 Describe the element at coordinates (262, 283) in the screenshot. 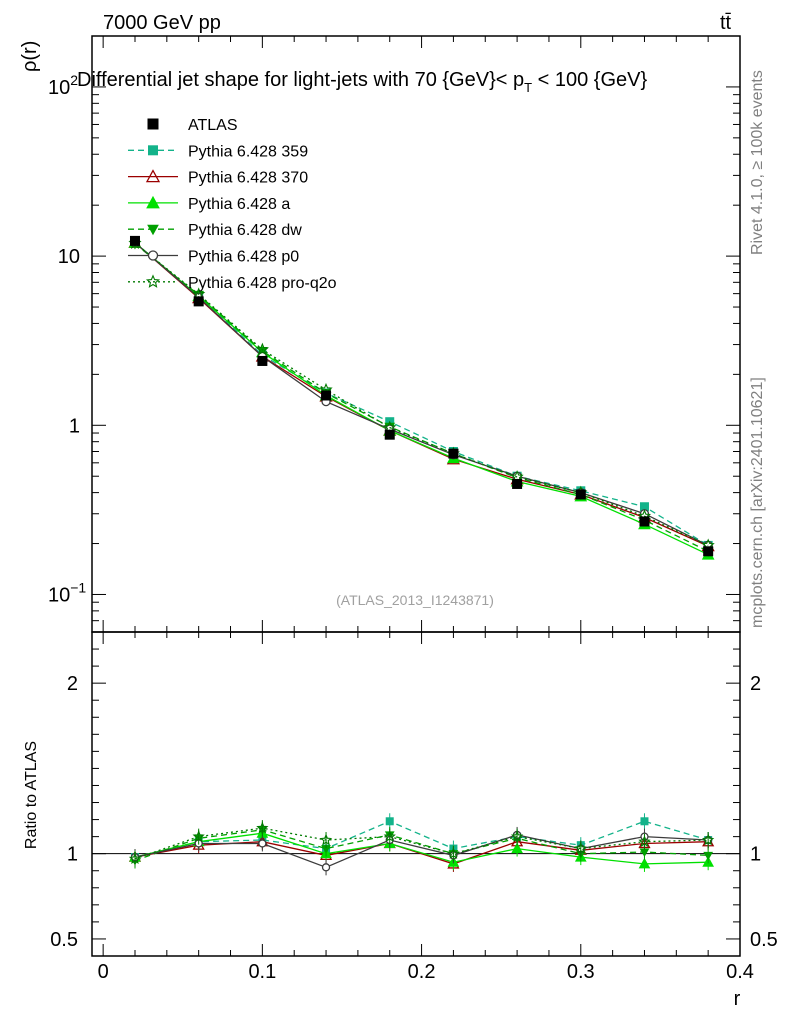

I see `legend-label: Pythia 6.428 pro-q2o` at that location.